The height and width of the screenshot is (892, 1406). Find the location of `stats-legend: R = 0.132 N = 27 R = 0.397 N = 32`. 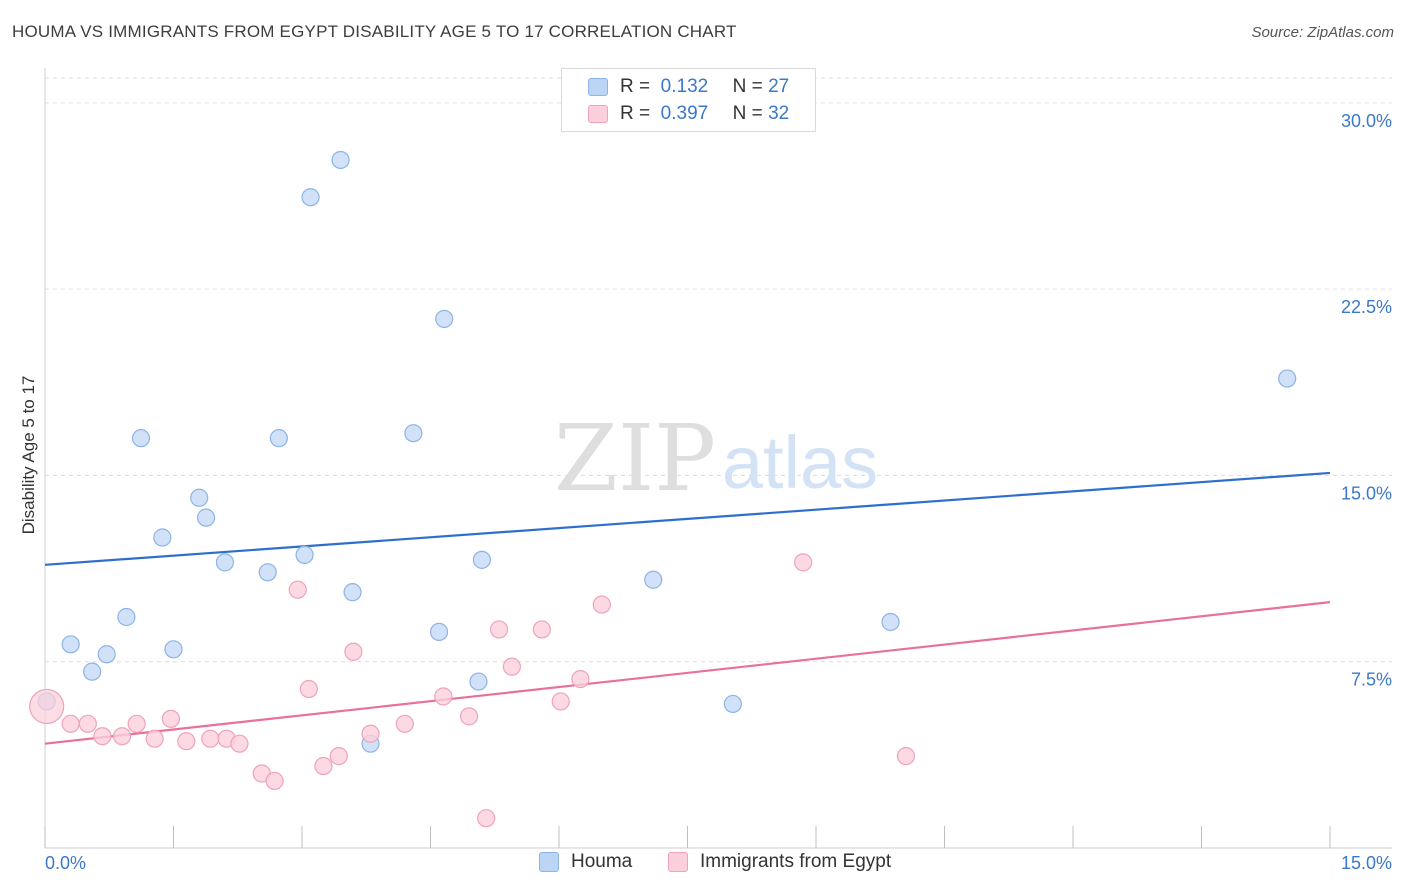

stats-legend: R = 0.132 N = 27 R = 0.397 N = 32 is located at coordinates (688, 100).